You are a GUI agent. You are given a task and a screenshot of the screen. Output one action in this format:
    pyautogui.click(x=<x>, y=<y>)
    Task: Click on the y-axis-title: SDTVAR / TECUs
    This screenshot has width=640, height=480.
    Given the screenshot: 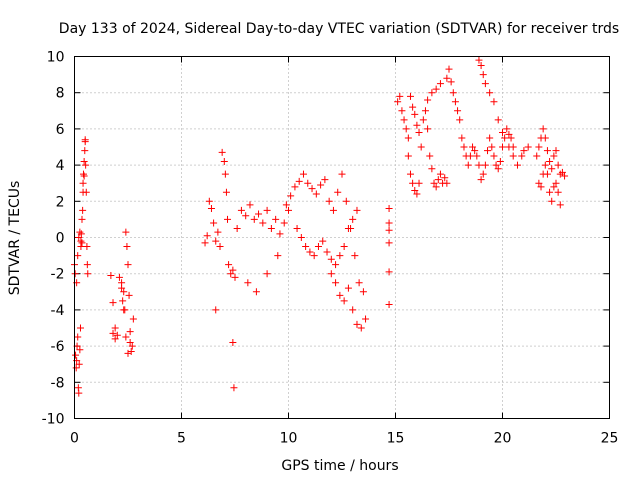 What is the action you would take?
    pyautogui.click(x=15, y=238)
    